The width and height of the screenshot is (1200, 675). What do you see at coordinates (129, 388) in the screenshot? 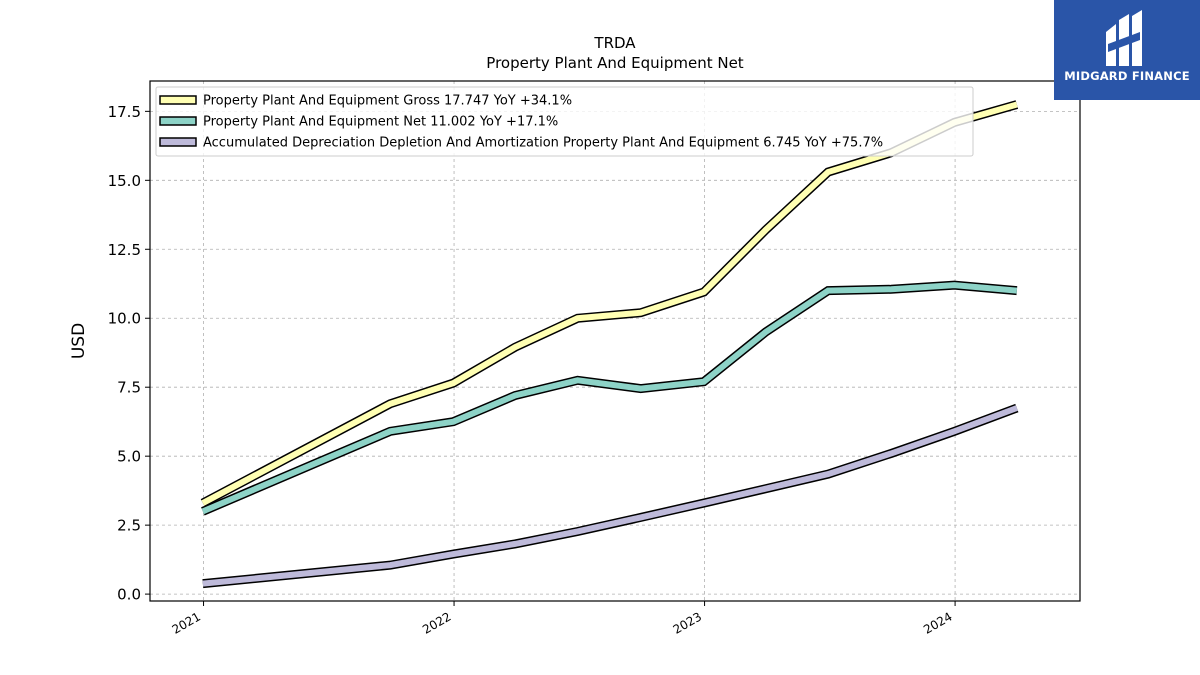
I see `y-tick-label: 7.5` at bounding box center [129, 388].